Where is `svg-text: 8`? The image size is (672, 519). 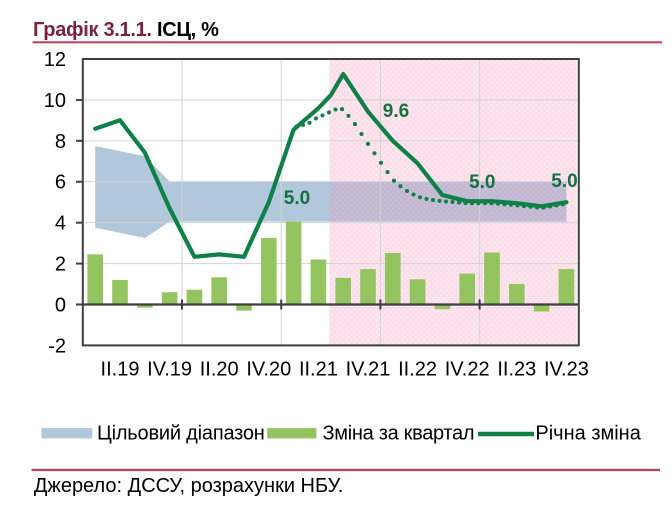
svg-text: 8 is located at coordinates (60, 142).